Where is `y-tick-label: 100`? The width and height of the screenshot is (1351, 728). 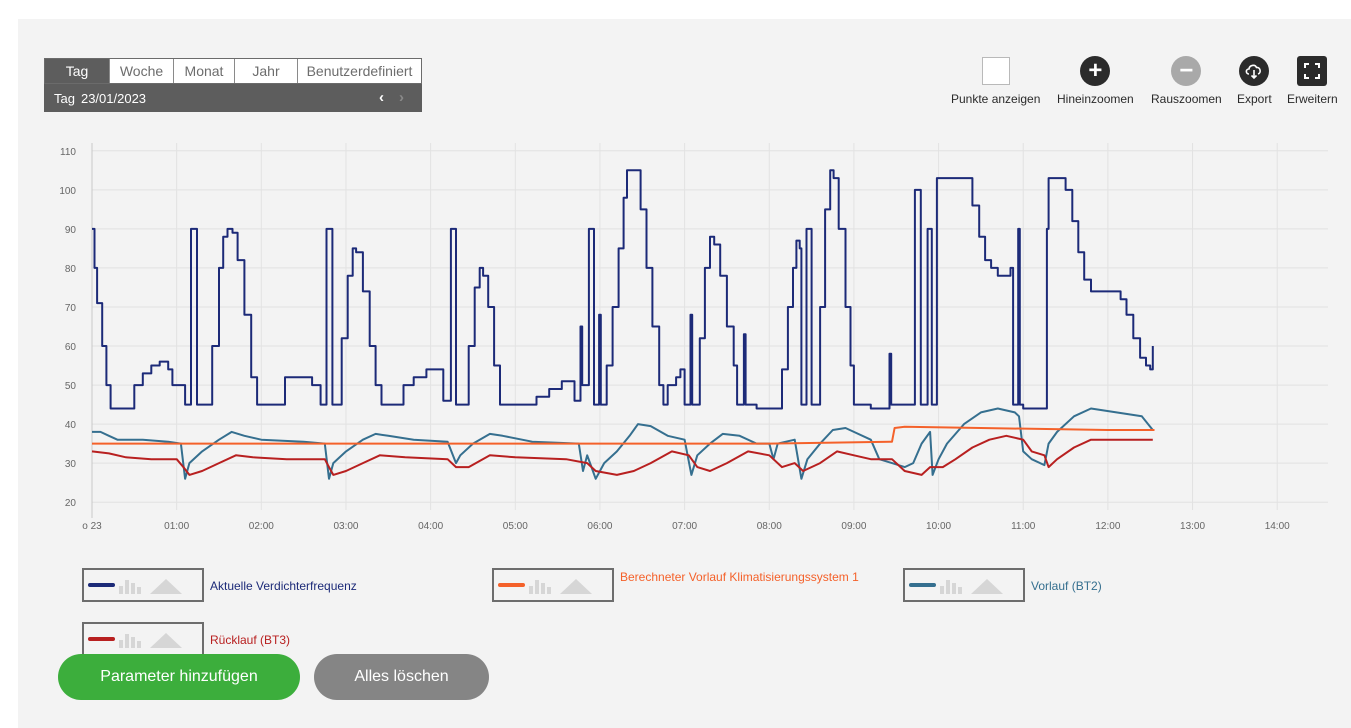
y-tick-label: 100 is located at coordinates (67, 191).